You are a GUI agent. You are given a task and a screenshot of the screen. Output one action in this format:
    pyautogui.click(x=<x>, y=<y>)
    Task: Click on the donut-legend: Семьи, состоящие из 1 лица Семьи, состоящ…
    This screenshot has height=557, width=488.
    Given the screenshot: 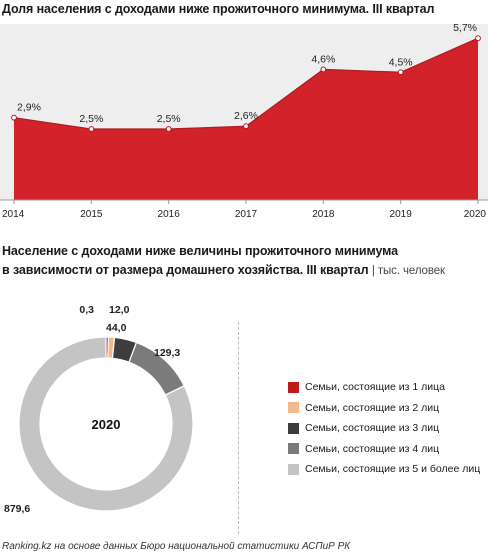 What is the action you would take?
    pyautogui.click(x=384, y=428)
    